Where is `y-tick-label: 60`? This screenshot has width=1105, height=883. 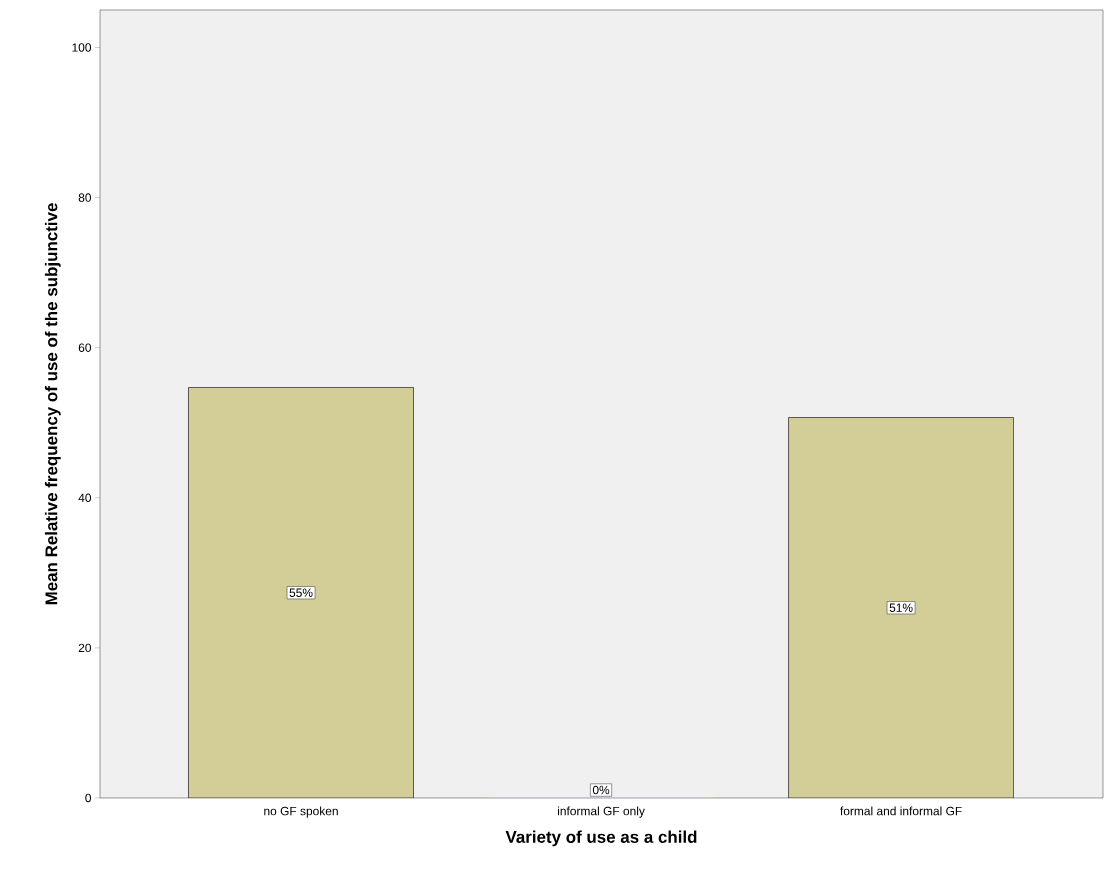
y-tick-label: 60 is located at coordinates (85, 347).